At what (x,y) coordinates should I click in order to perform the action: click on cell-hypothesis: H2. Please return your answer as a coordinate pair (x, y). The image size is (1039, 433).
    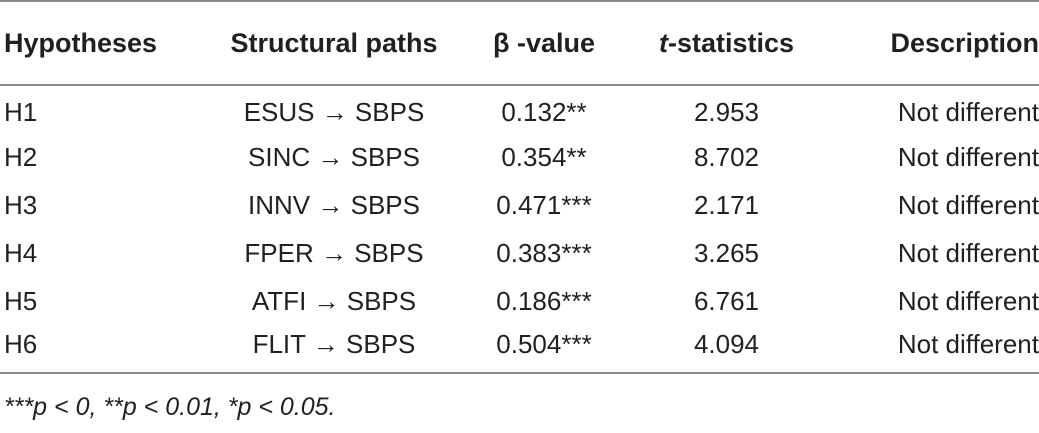
    Looking at the image, I should click on (21, 156).